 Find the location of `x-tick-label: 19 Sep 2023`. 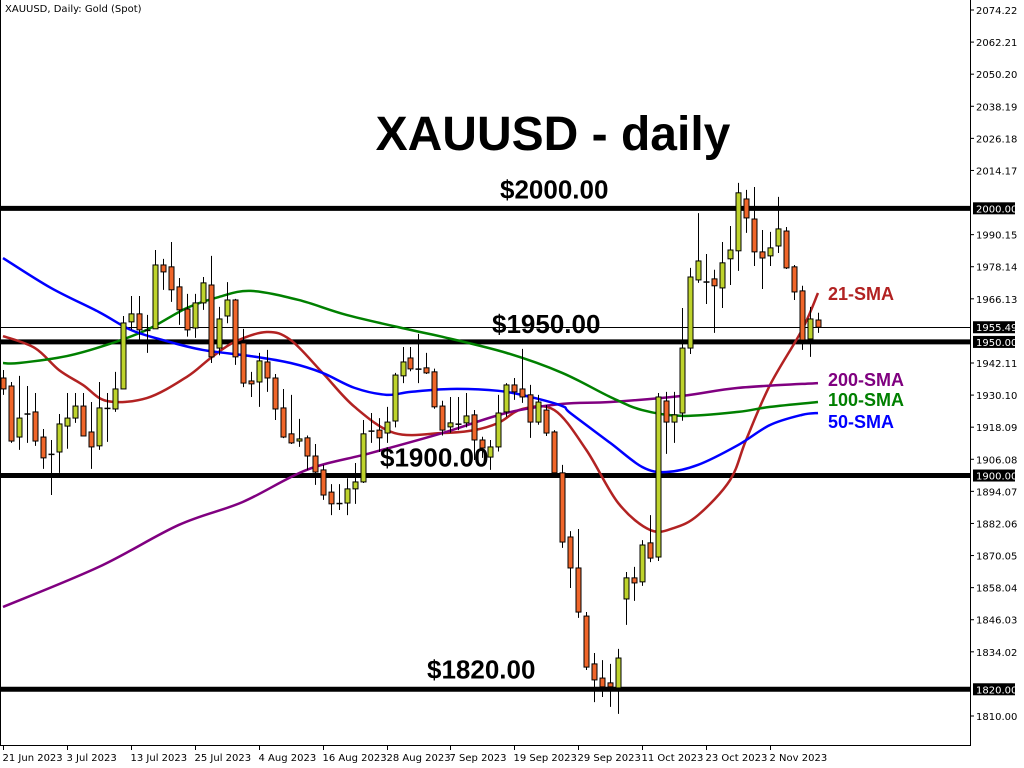

x-tick-label: 19 Sep 2023 is located at coordinates (545, 758).